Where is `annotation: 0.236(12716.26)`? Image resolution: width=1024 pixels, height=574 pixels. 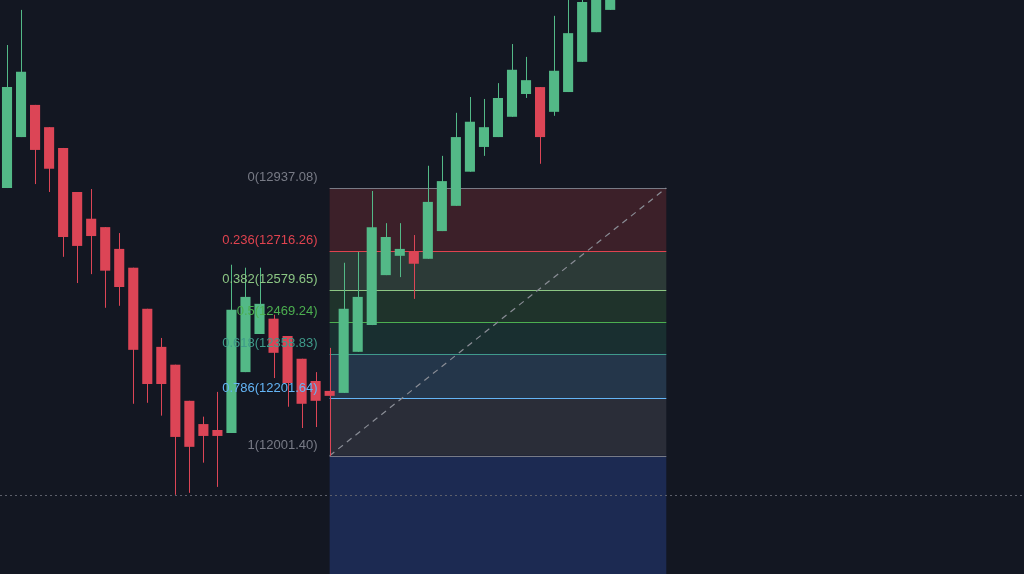 annotation: 0.236(12716.26) is located at coordinates (270, 240).